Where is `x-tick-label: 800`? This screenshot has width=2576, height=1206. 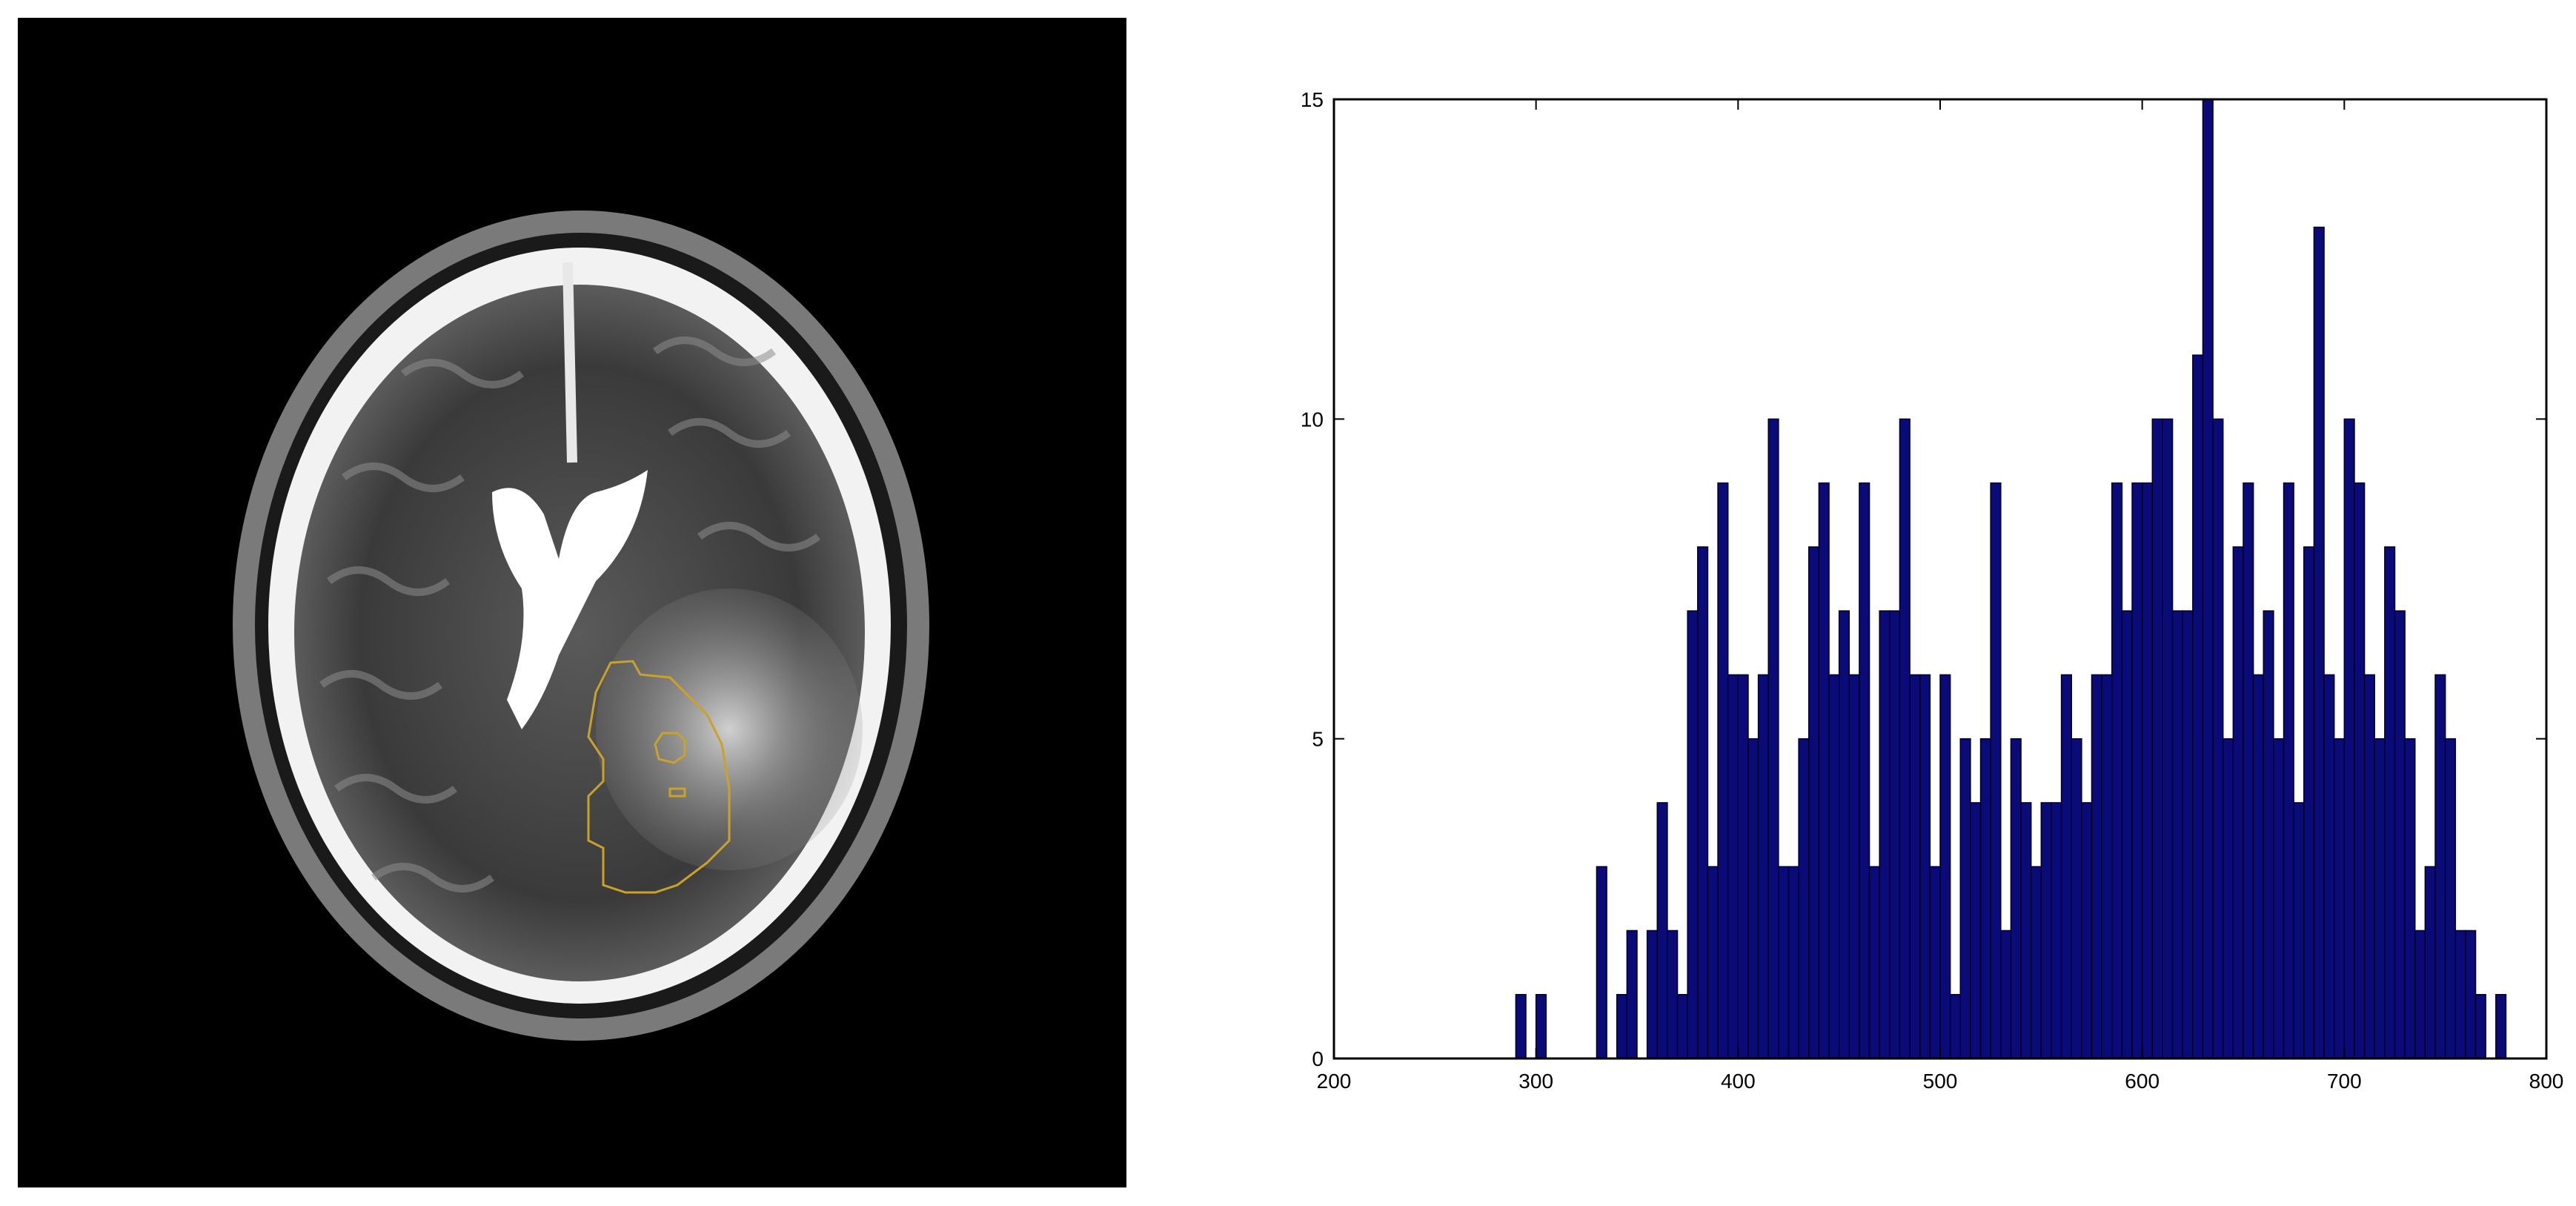 x-tick-label: 800 is located at coordinates (2546, 1081).